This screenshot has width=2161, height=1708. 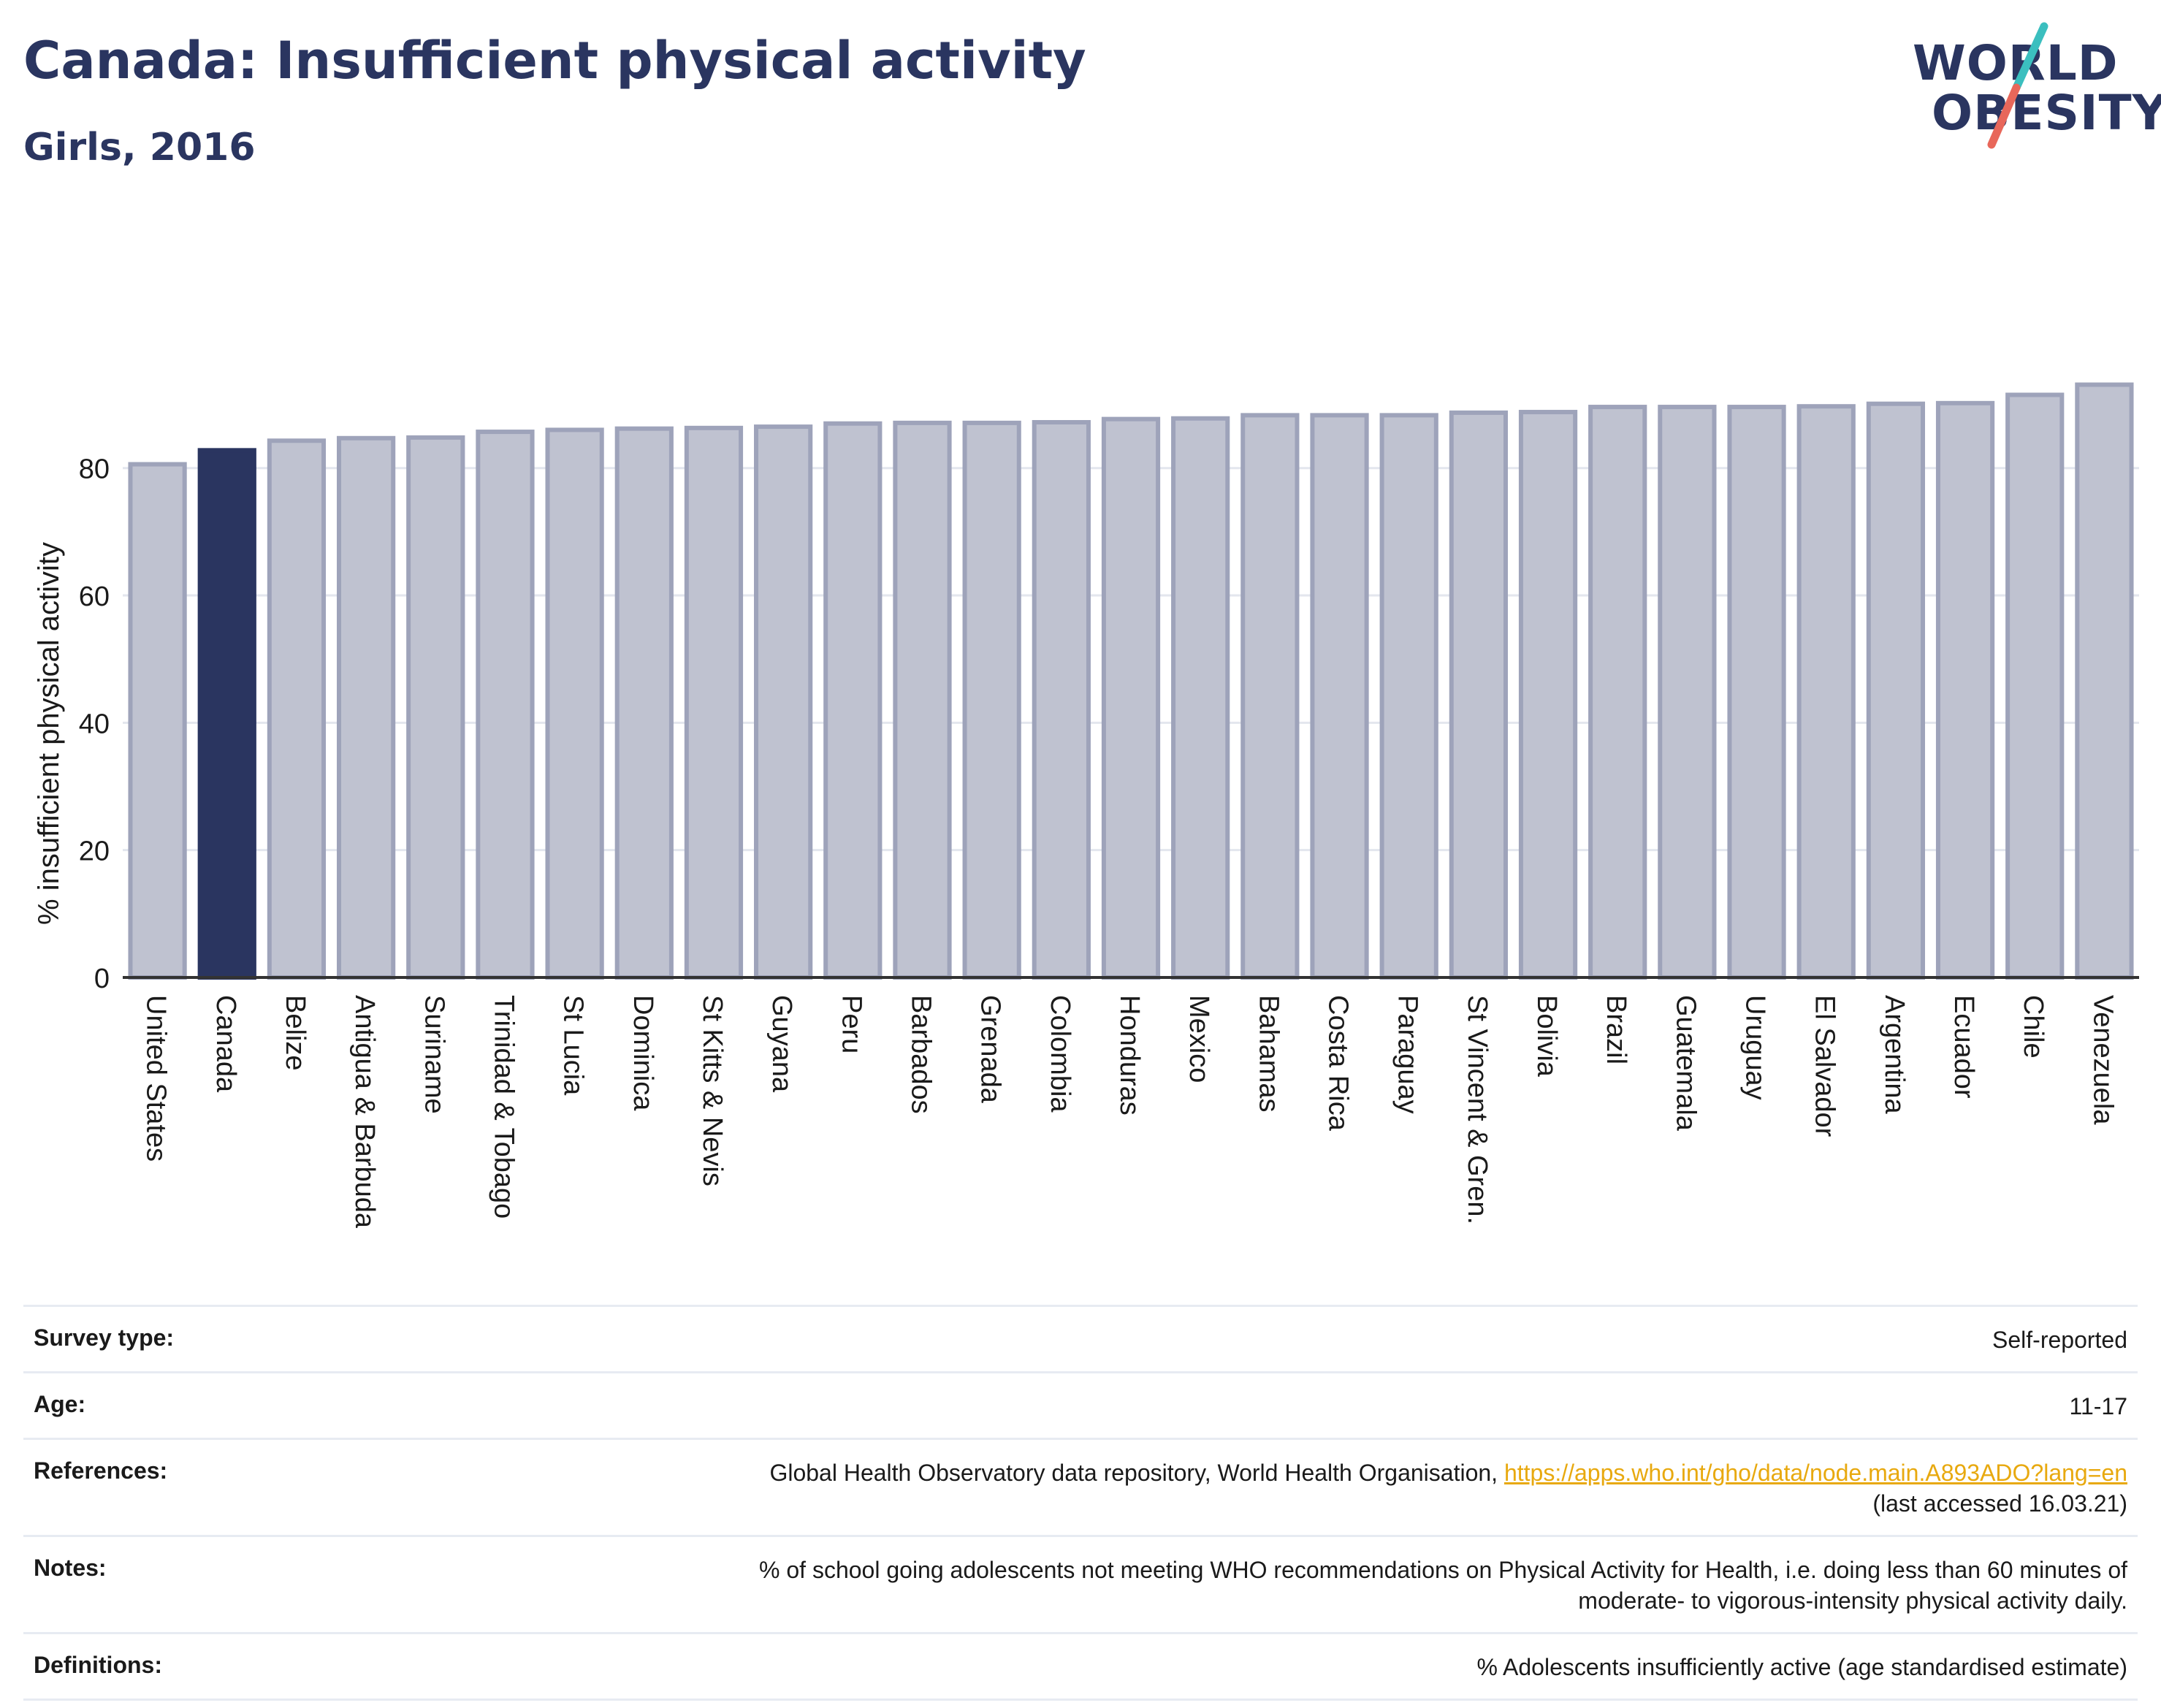 I want to click on y-axis-label: % insufficient physical activity, so click(x=49, y=733).